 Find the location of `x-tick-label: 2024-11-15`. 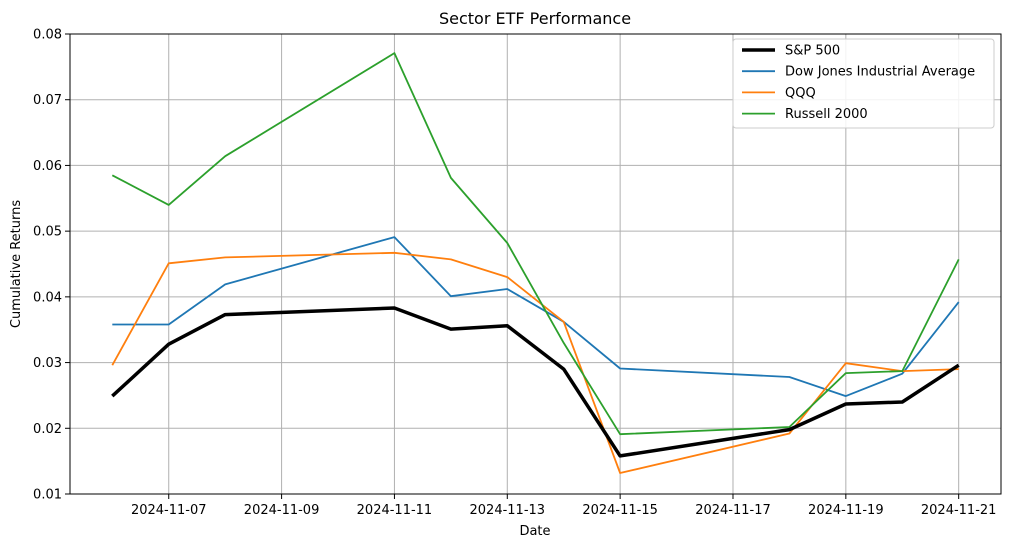

x-tick-label: 2024-11-15 is located at coordinates (620, 510).